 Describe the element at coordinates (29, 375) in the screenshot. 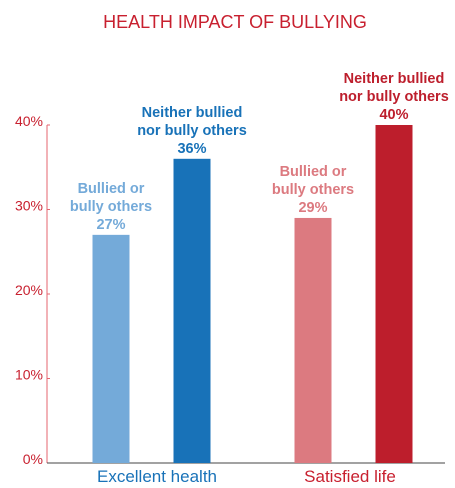

I see `y-tick-label: 10%` at that location.